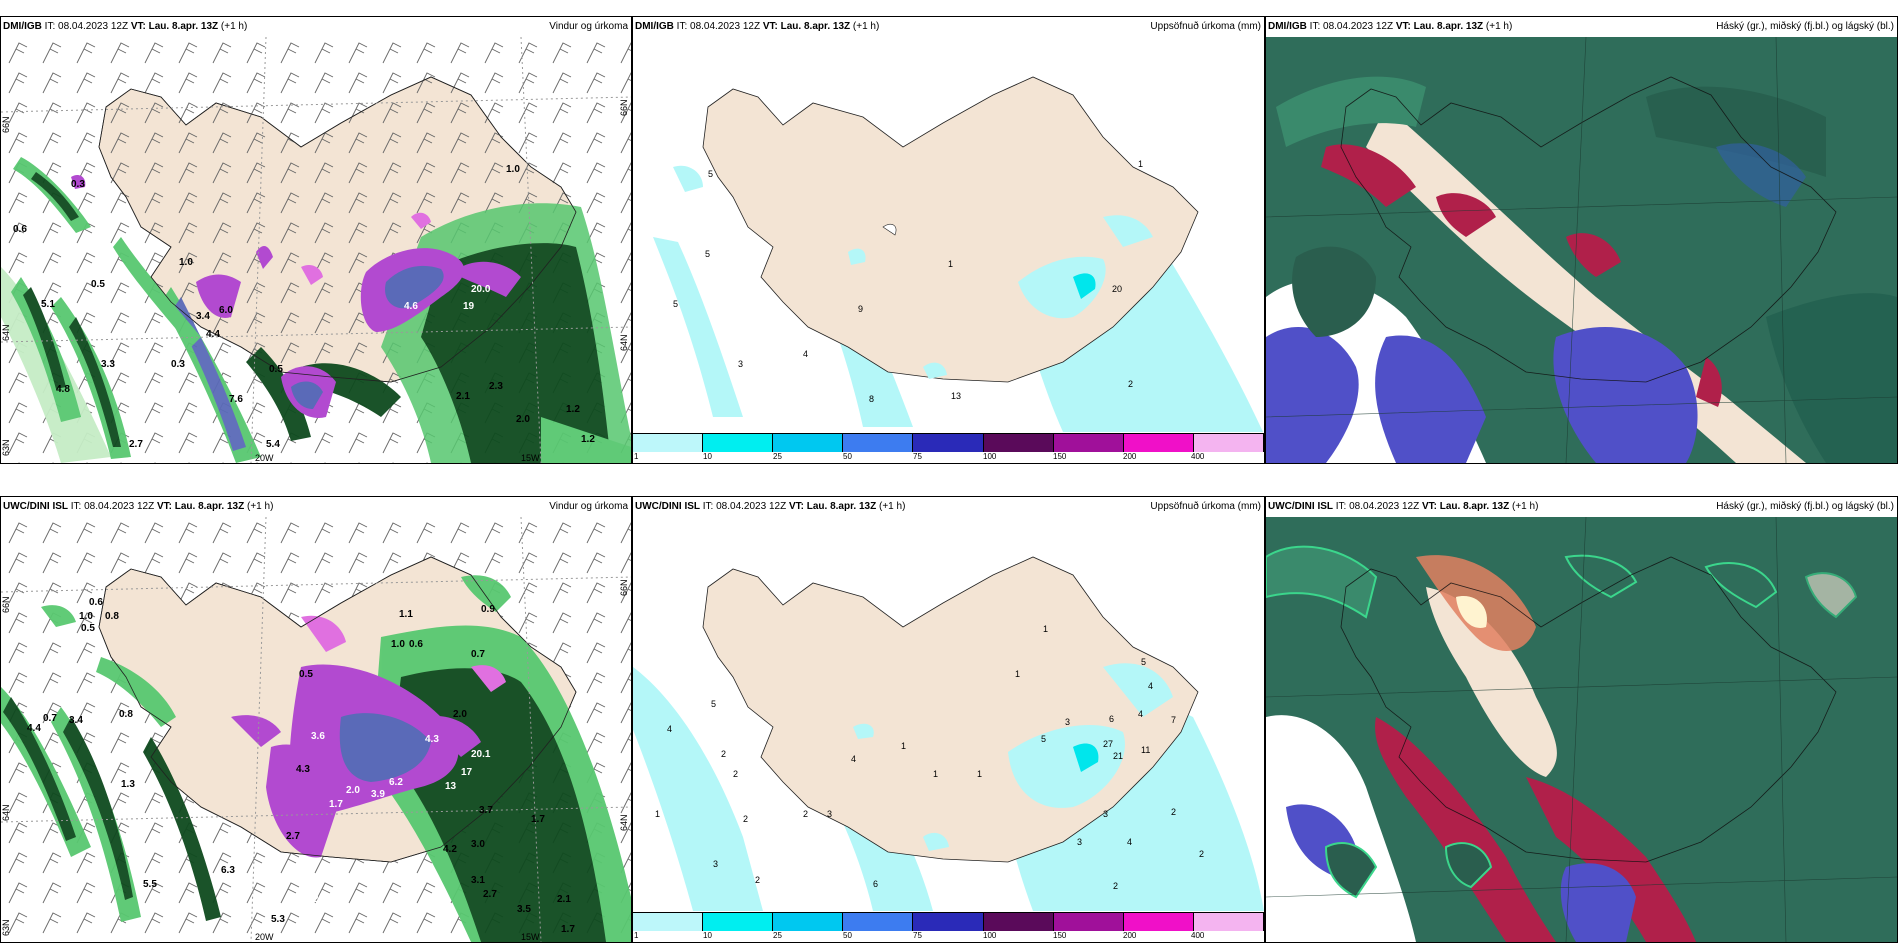  What do you see at coordinates (948, 234) in the screenshot?
I see `map-area: 5 5 5 3 4 9 1 1 20 2 8 13 3 5` at bounding box center [948, 234].